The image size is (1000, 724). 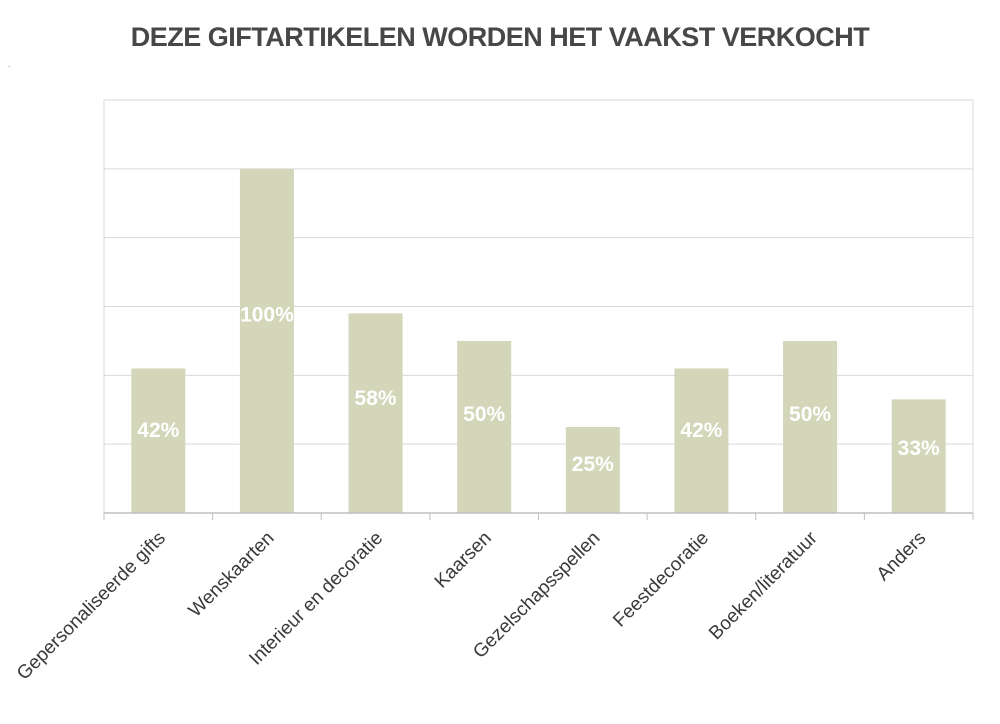 What do you see at coordinates (661, 580) in the screenshot?
I see `x-tick-label: Feestdecoratie` at bounding box center [661, 580].